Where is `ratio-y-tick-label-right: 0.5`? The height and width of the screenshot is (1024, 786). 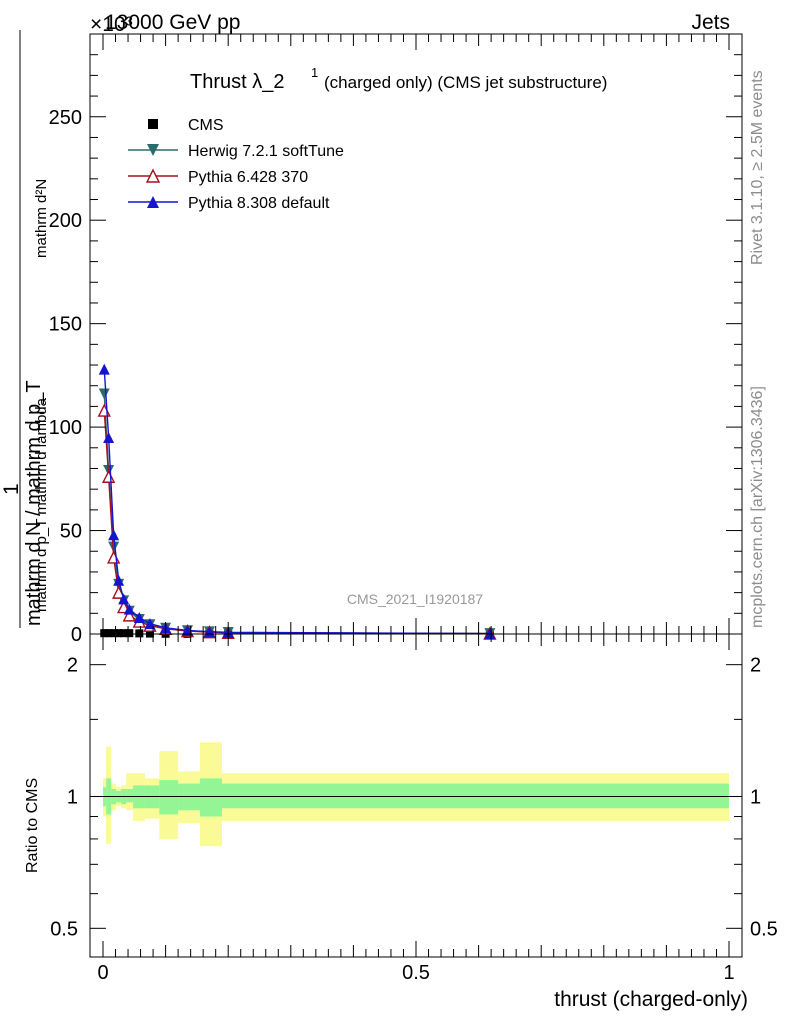 ratio-y-tick-label-right: 0.5 is located at coordinates (764, 929).